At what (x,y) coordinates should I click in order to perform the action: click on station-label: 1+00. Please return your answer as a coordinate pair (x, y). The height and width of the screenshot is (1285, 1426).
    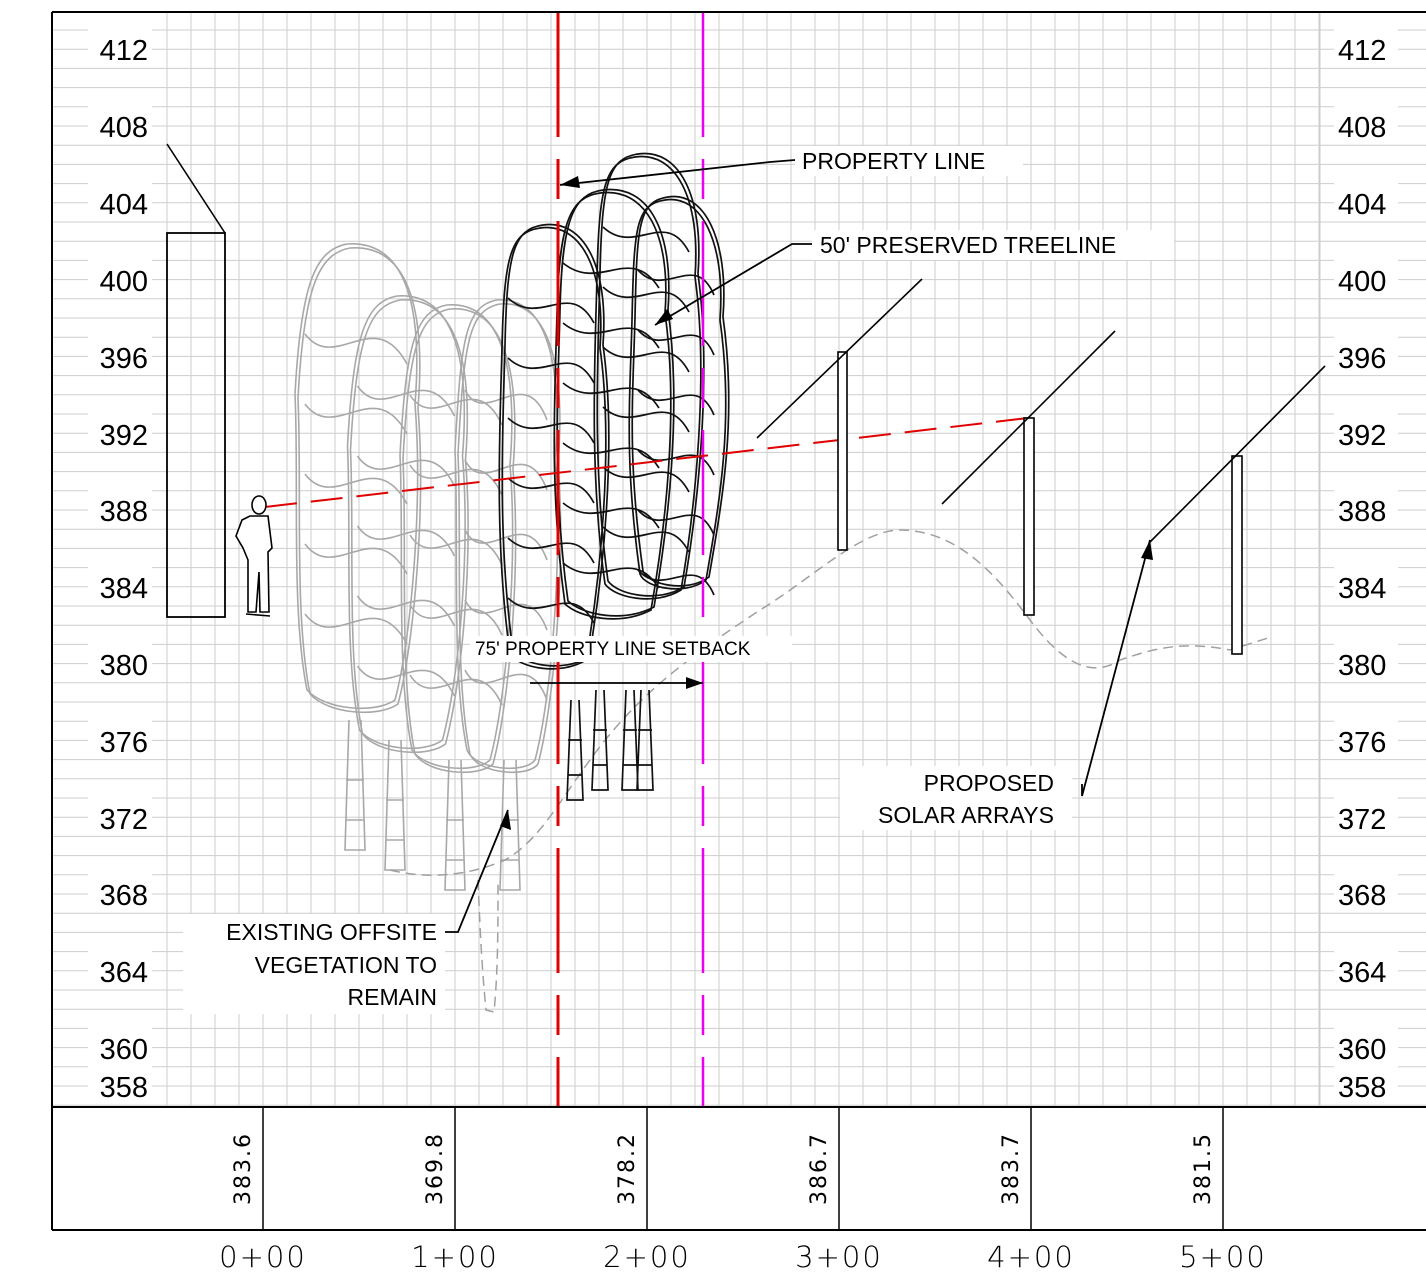
    Looking at the image, I should click on (455, 1257).